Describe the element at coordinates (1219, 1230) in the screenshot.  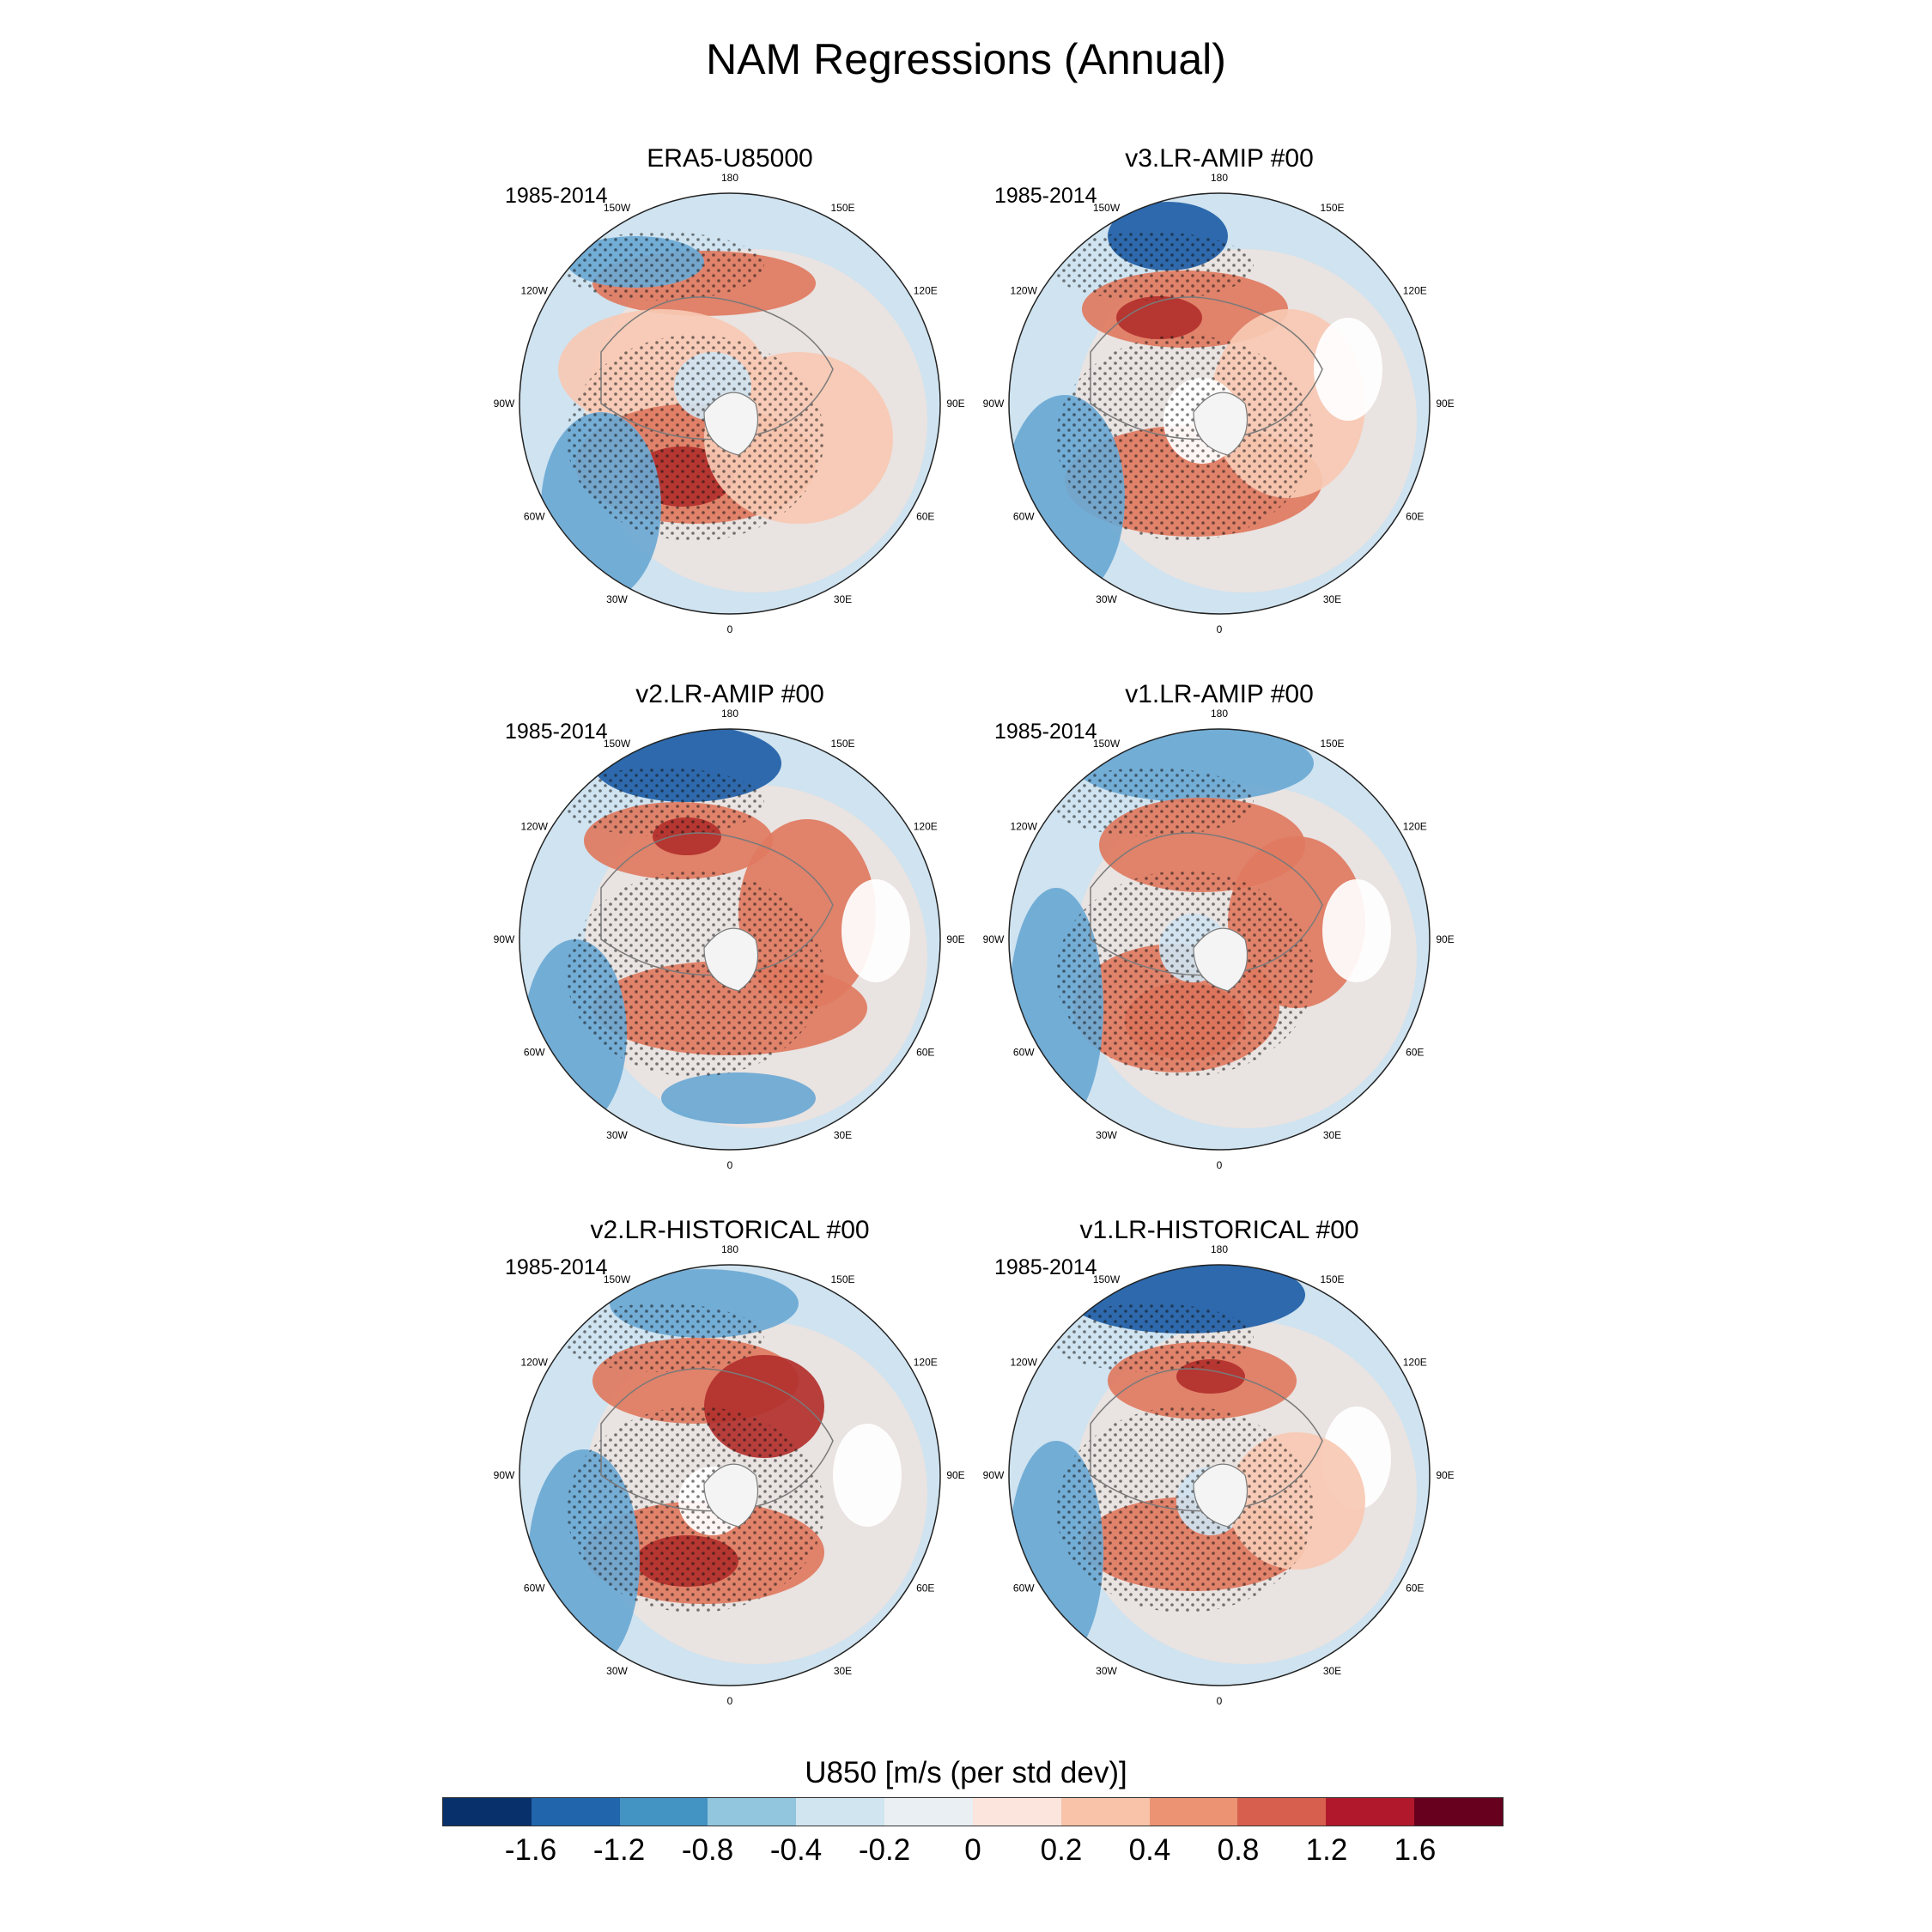
I see `panel-title: v1.LR-HISTORICAL #00` at that location.